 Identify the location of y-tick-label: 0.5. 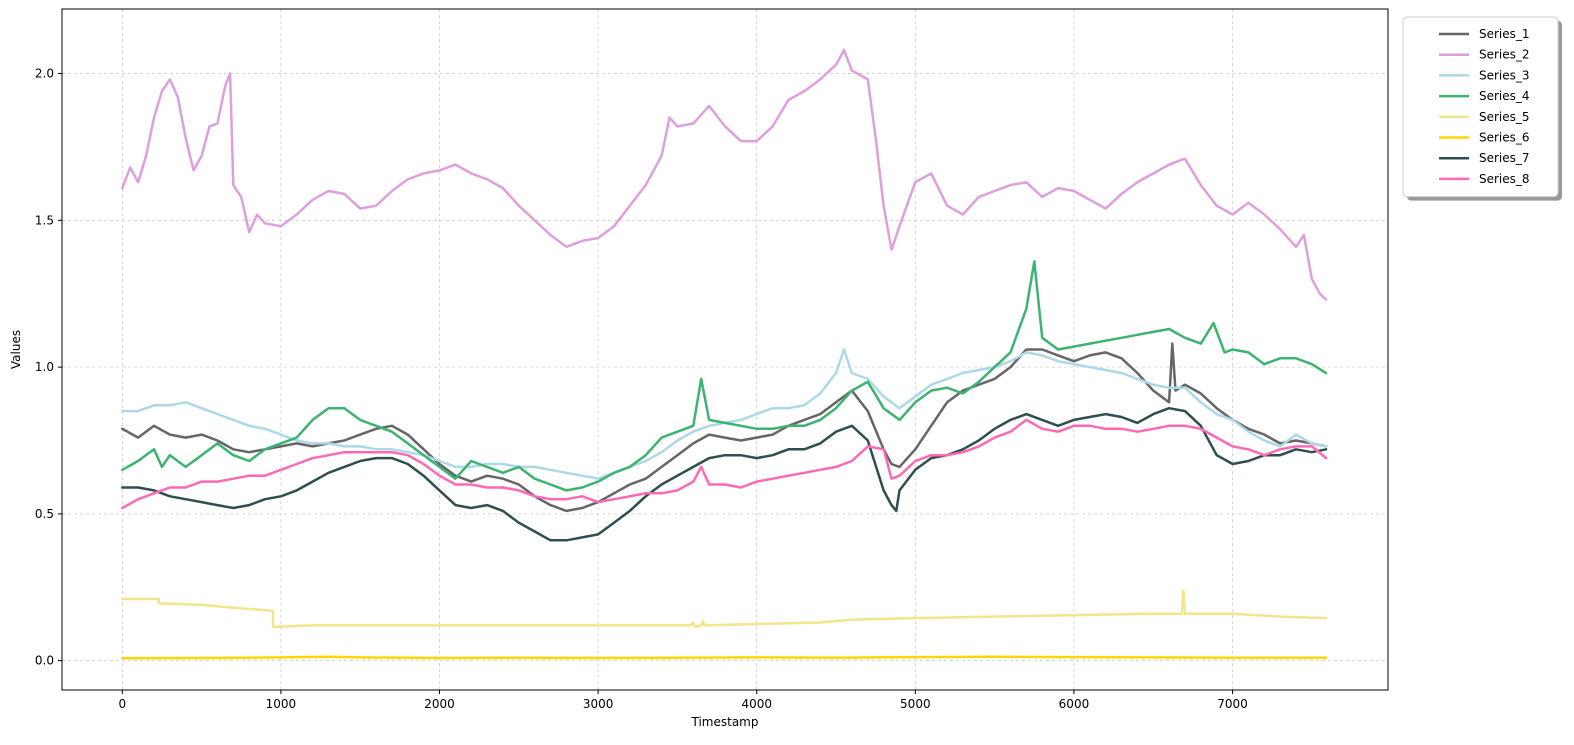
(44, 514).